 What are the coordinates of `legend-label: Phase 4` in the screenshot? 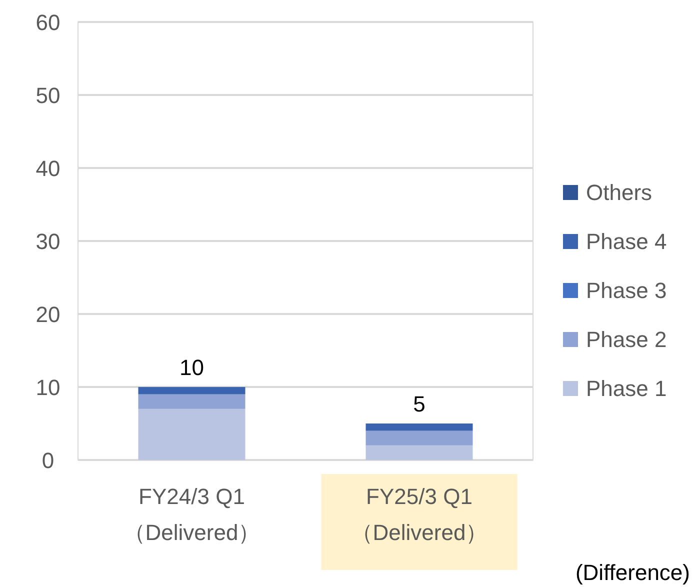 It's located at (626, 241).